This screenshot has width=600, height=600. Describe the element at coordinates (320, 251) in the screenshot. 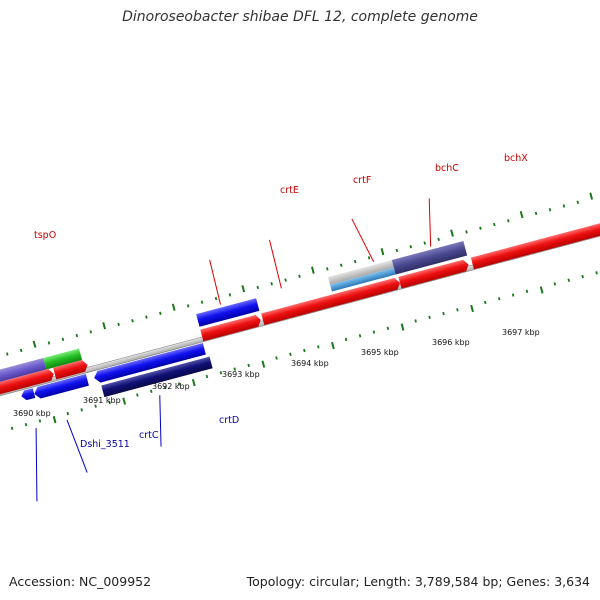

I see `forward-label-leaders` at that location.